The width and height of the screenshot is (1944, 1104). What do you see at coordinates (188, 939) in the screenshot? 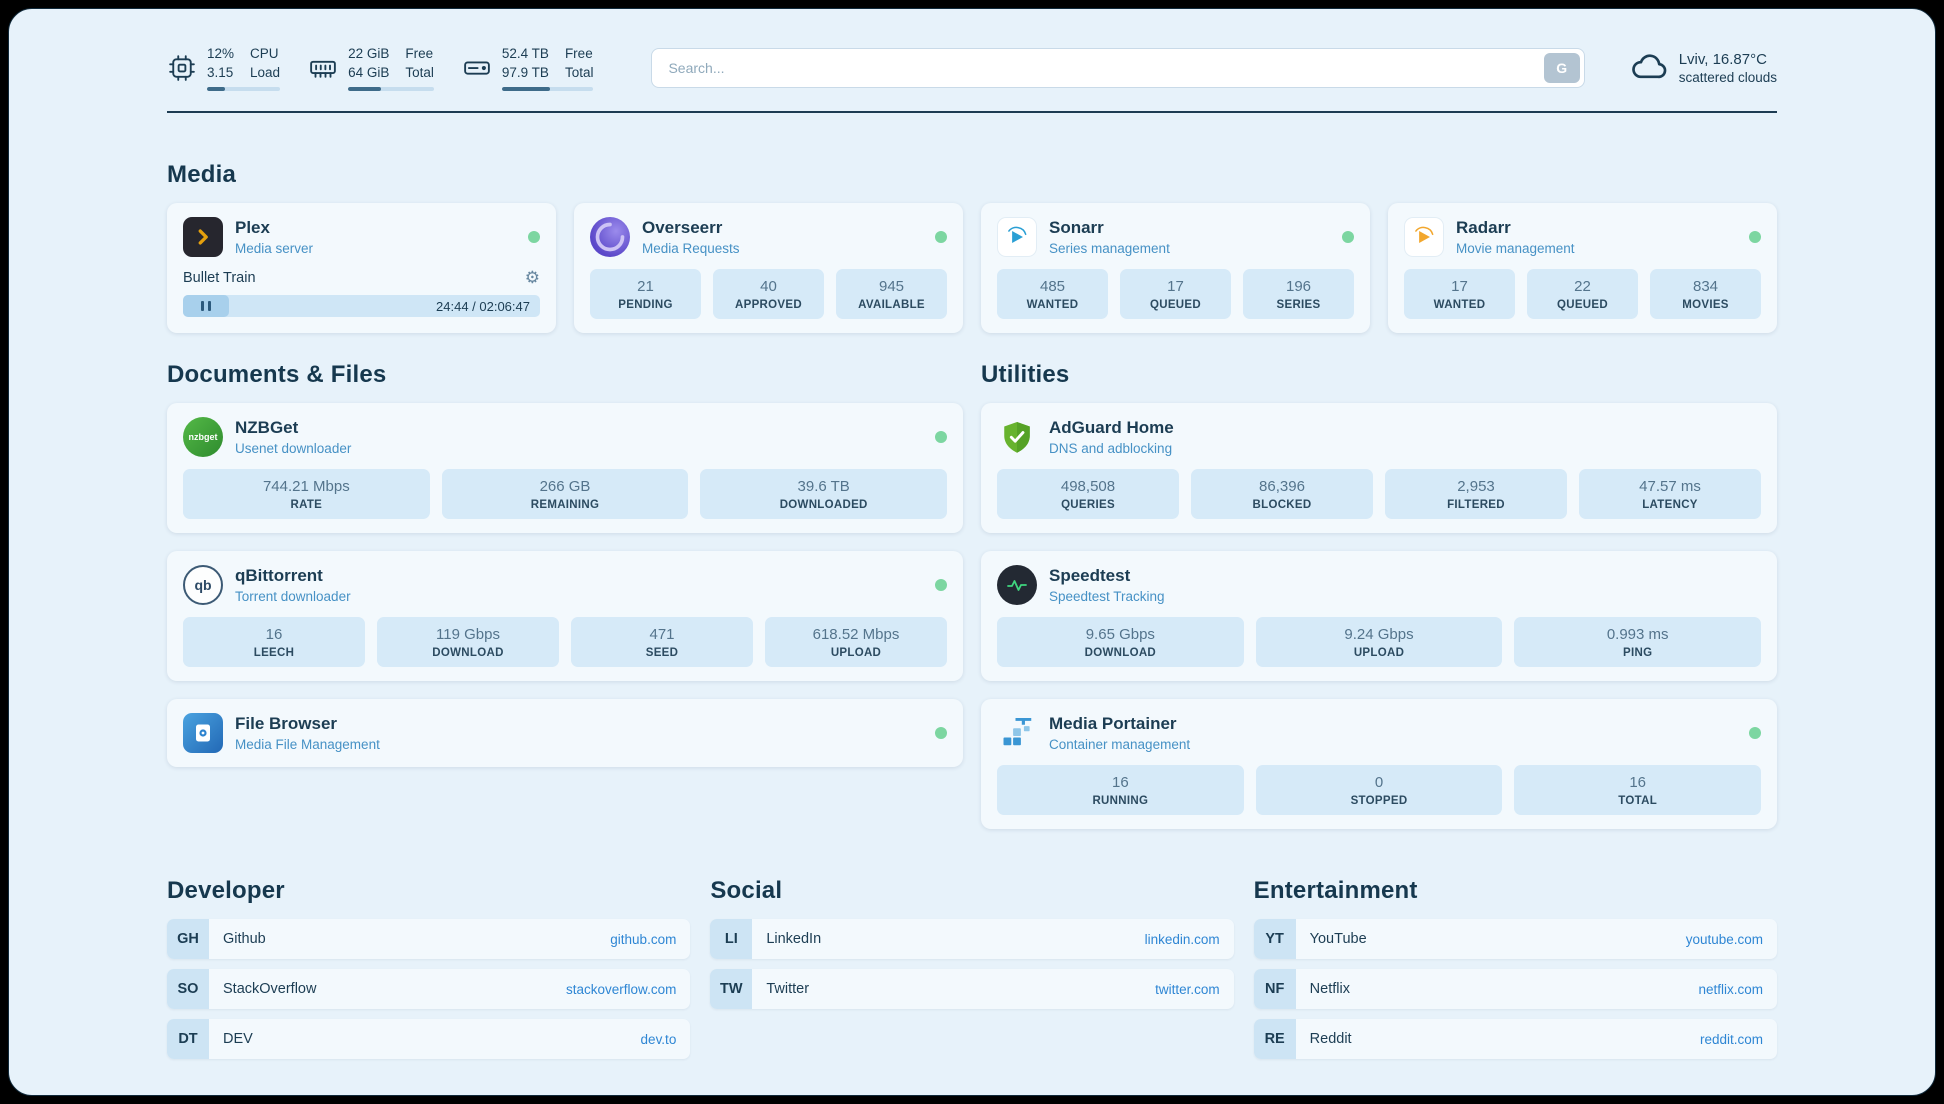
I see `bookmark-abbr-tile: GH` at bounding box center [188, 939].